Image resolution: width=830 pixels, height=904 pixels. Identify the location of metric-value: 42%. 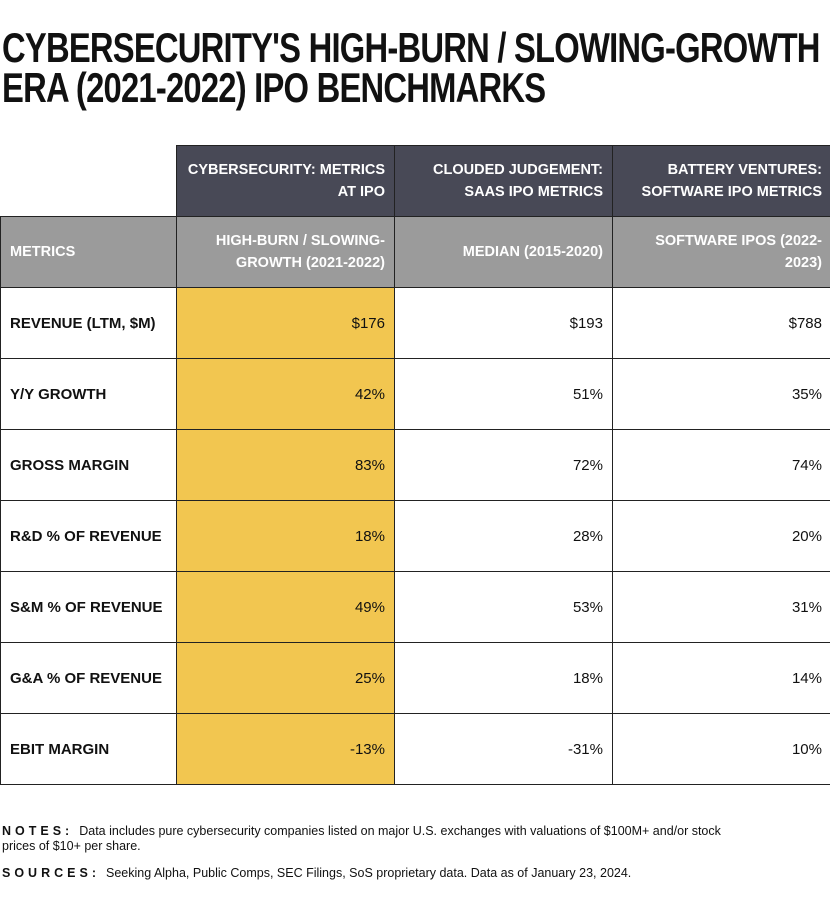
(285, 394).